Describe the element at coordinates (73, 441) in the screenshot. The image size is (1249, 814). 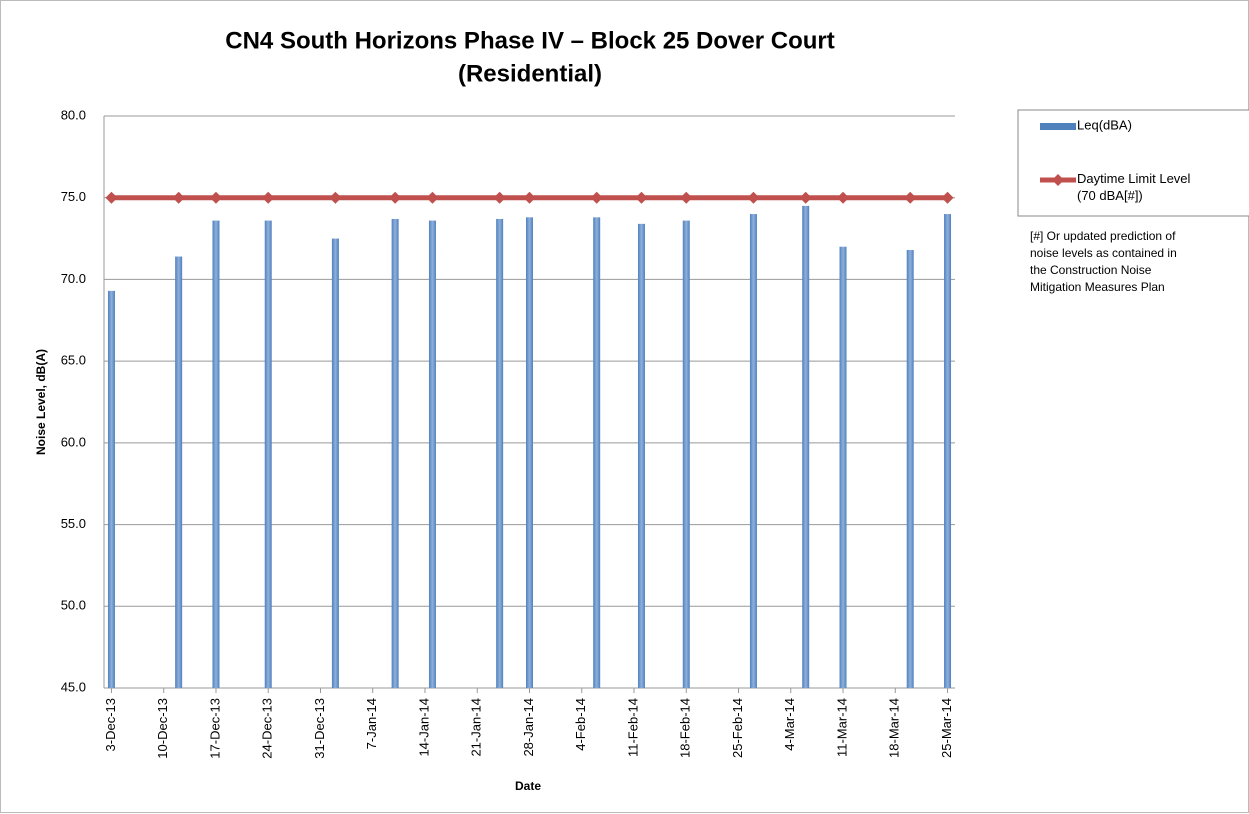
I see `y-tick-label: 60.0` at that location.